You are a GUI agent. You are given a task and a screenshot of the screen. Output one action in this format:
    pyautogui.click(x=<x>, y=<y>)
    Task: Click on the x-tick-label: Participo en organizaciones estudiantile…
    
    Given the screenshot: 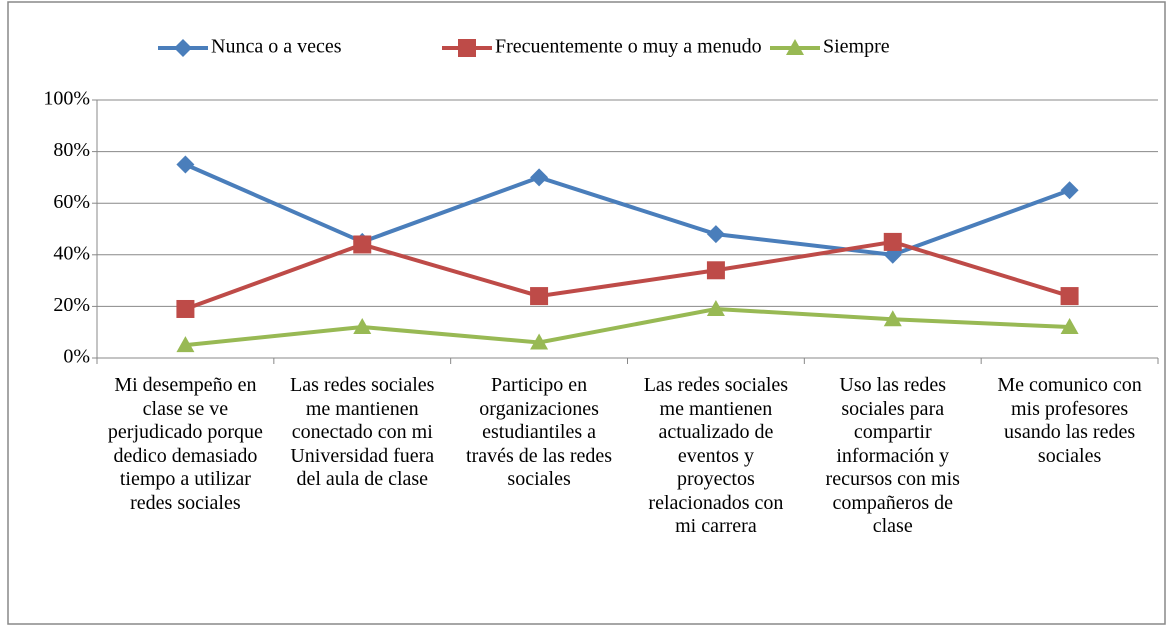 What is the action you would take?
    pyautogui.click(x=539, y=432)
    